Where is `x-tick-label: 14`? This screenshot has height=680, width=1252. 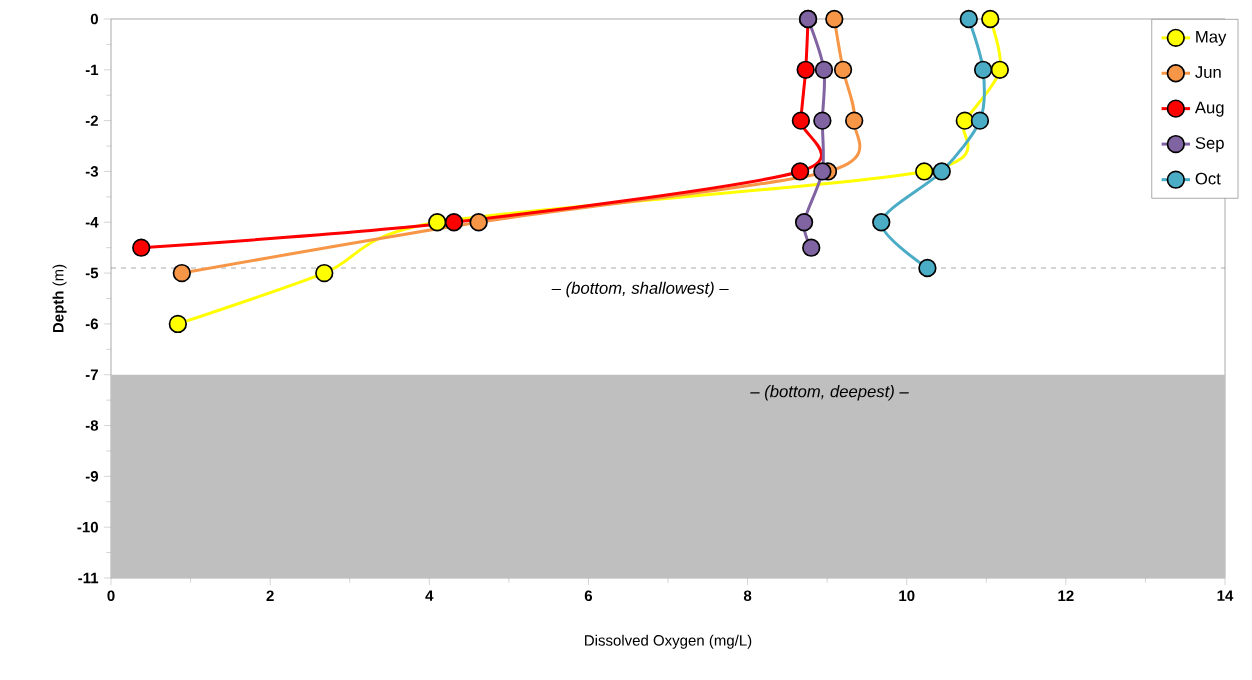 x-tick-label: 14 is located at coordinates (1225, 595).